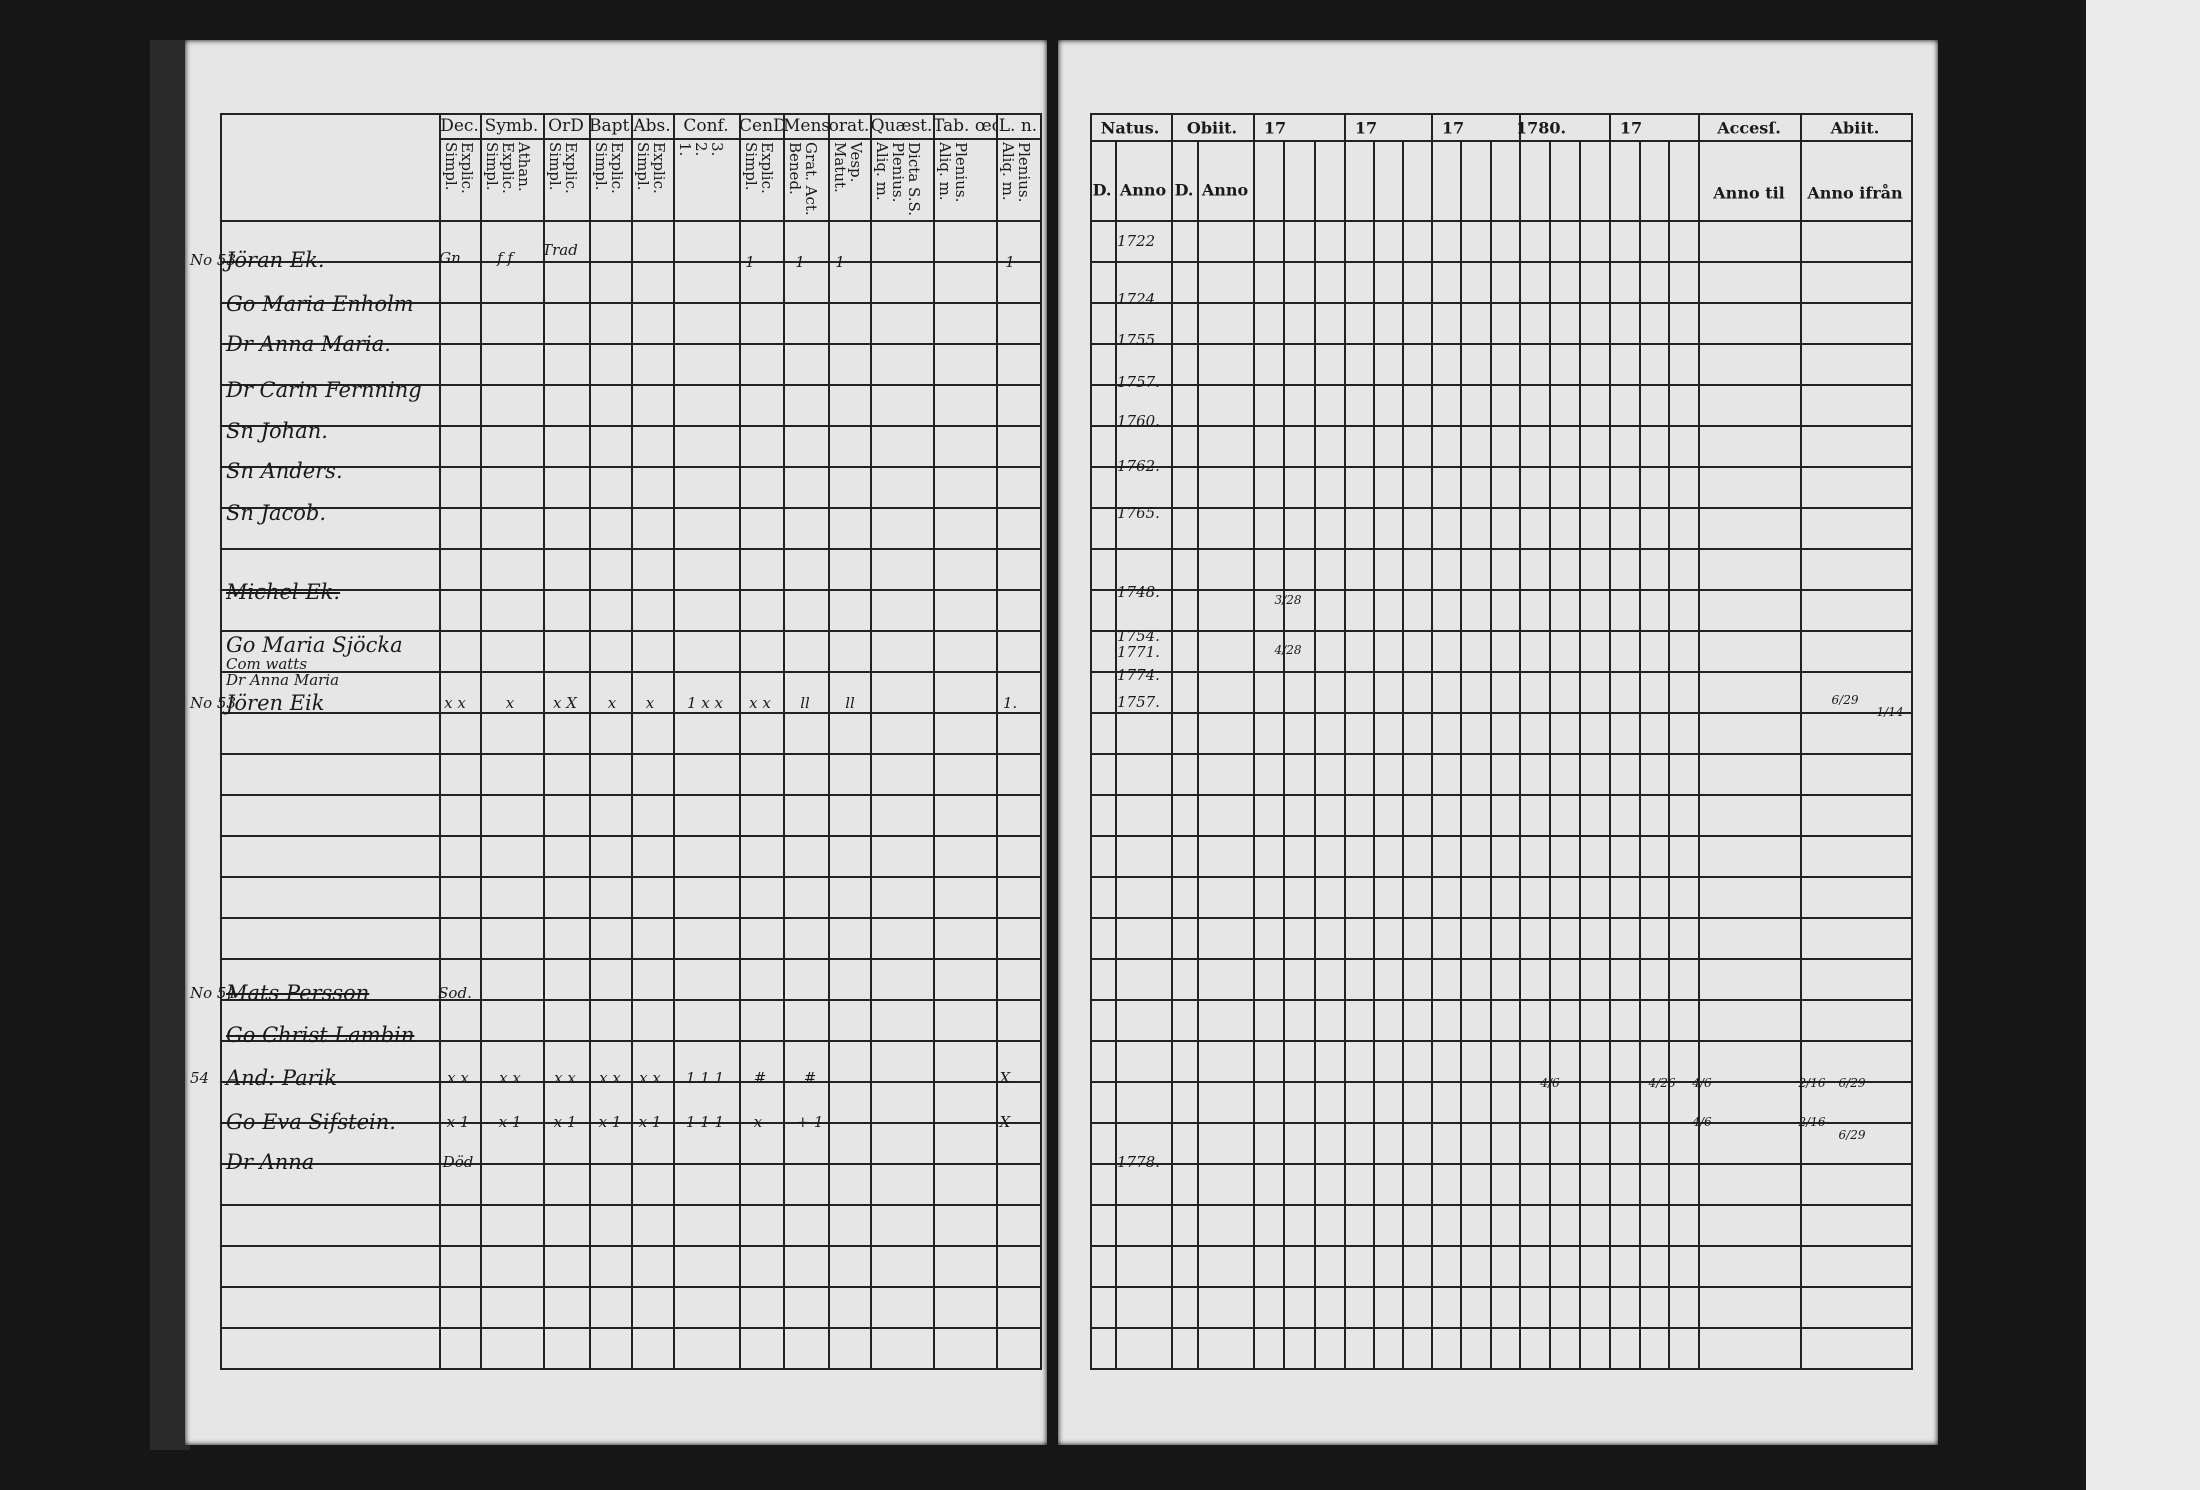  What do you see at coordinates (1812, 1083) in the screenshot?
I see `register-mark: 2/16` at bounding box center [1812, 1083].